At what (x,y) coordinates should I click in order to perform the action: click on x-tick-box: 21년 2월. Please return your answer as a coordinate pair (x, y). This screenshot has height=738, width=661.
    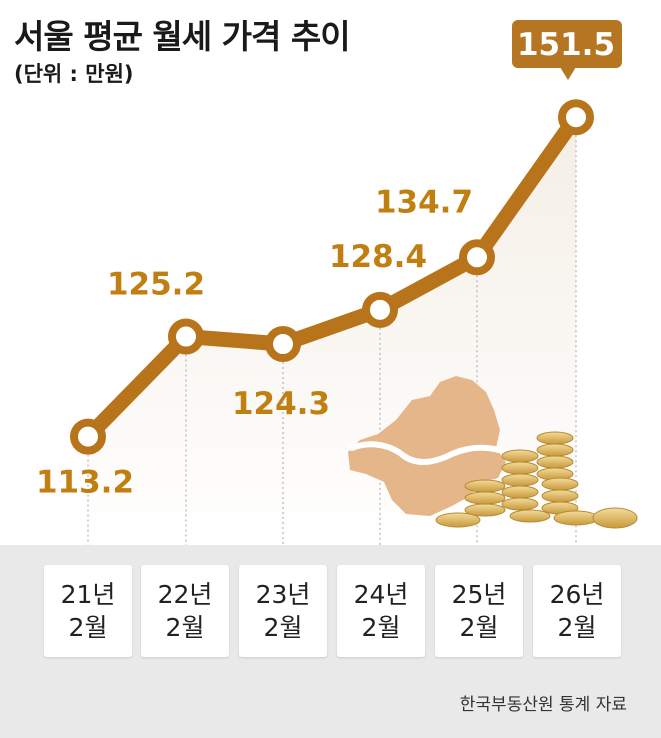
    Looking at the image, I should click on (88, 611).